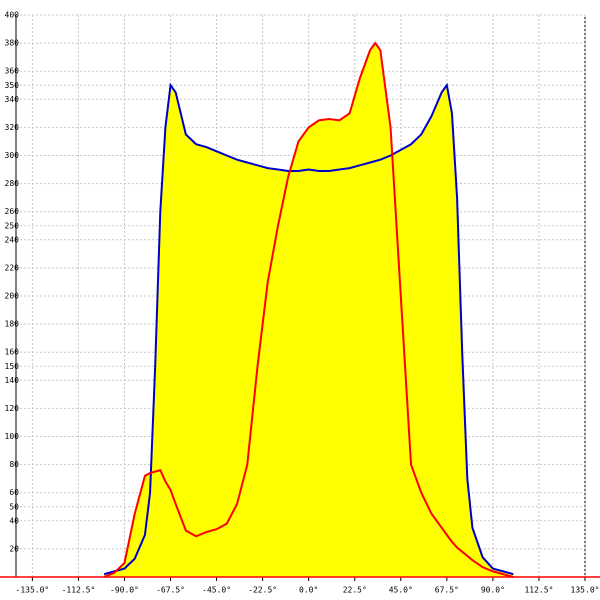 This screenshot has height=600, width=600. Describe the element at coordinates (12, 380) in the screenshot. I see `y-tick-label: 140` at that location.